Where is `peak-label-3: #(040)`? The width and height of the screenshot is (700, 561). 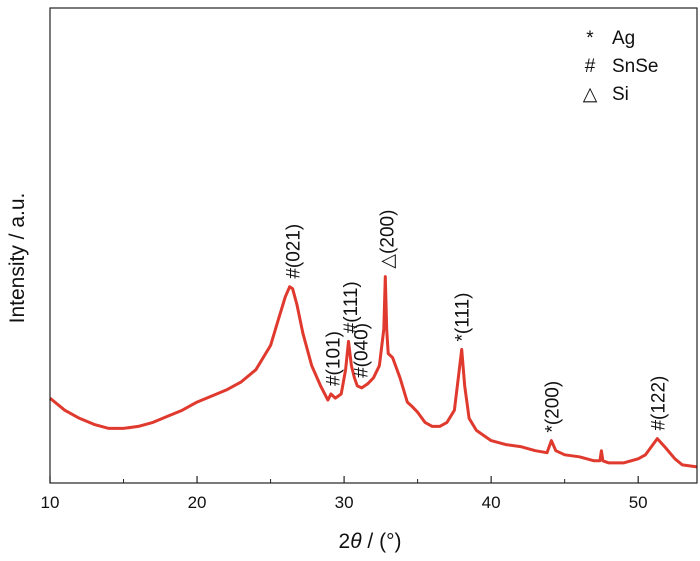 peak-label-3: #(040) is located at coordinates (361, 350).